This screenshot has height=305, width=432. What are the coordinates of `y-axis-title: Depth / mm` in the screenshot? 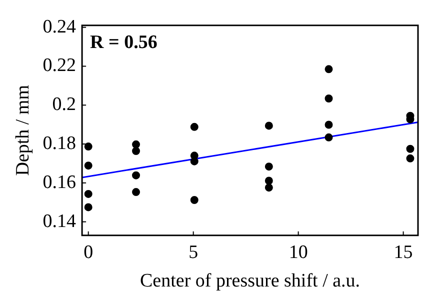 It's located at (23, 130).